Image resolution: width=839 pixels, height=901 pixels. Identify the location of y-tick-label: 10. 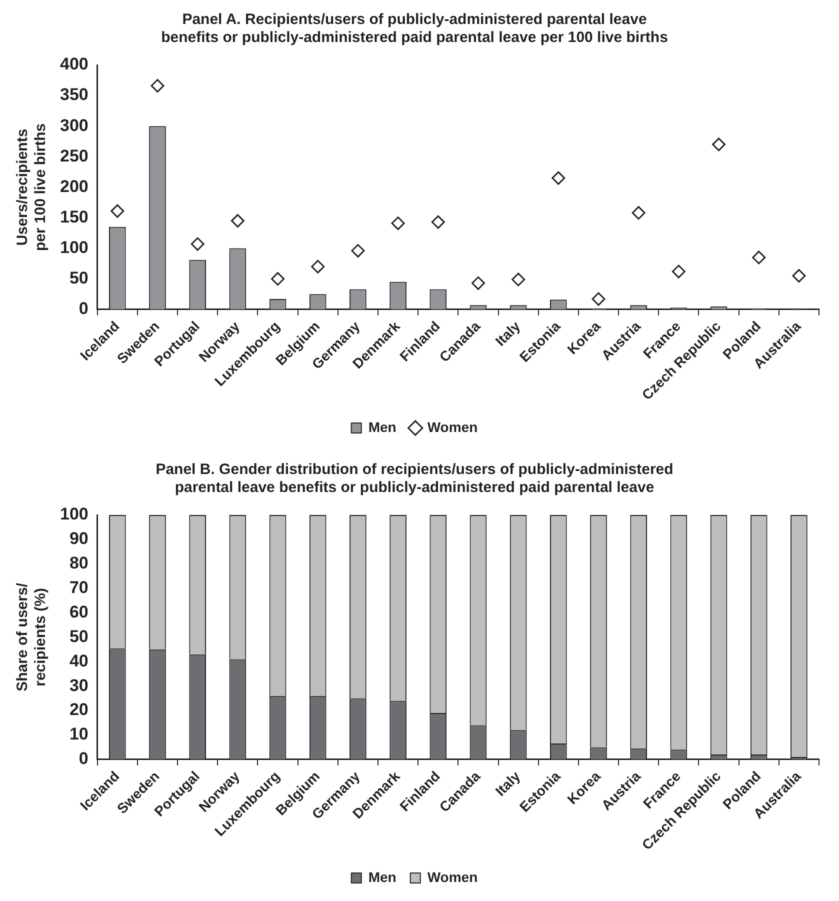
(78, 734).